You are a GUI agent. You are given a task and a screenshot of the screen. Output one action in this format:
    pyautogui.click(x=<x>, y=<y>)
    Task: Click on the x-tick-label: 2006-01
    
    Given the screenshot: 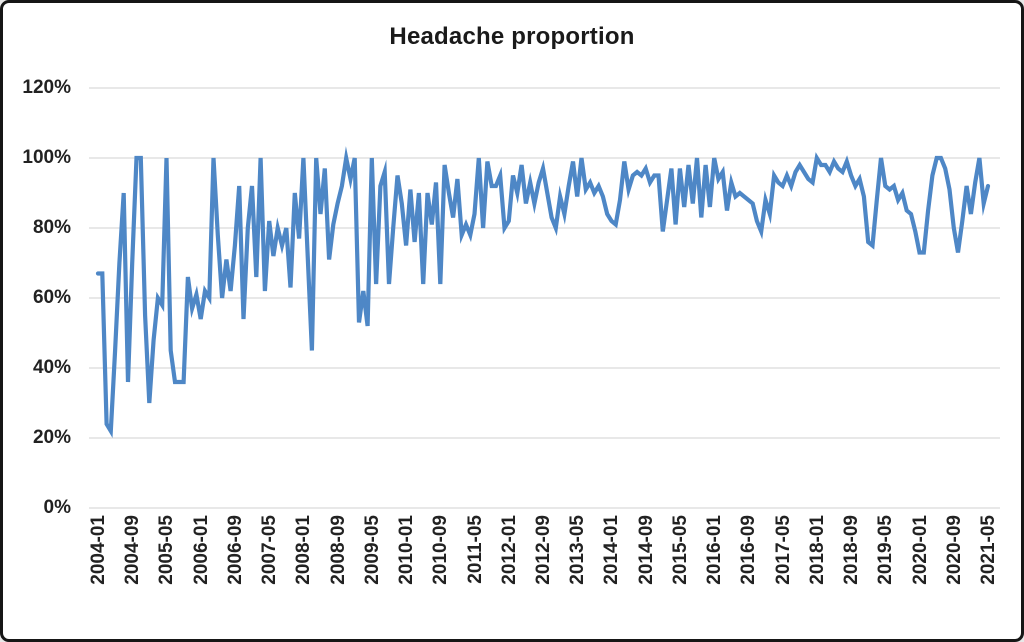 What is the action you would take?
    pyautogui.click(x=201, y=550)
    